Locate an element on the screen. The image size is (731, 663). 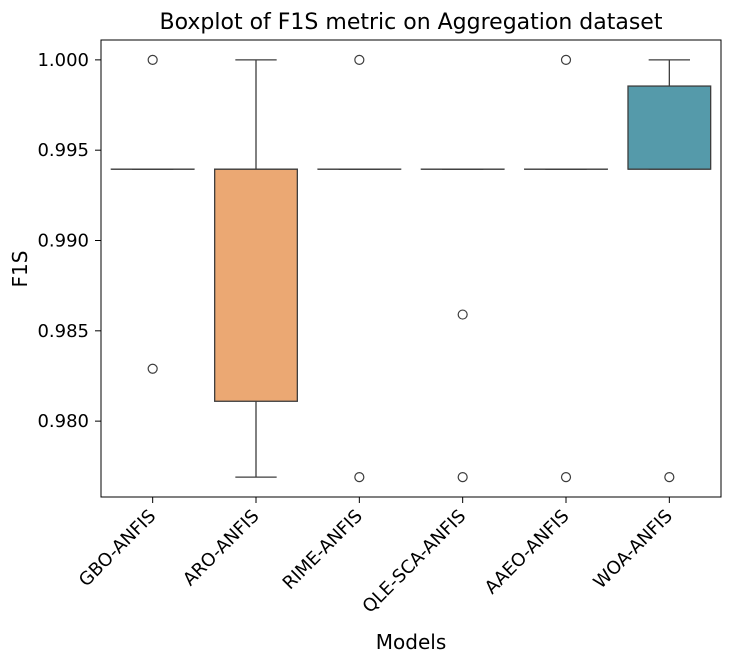
x-axis-title: Models is located at coordinates (411, 642).